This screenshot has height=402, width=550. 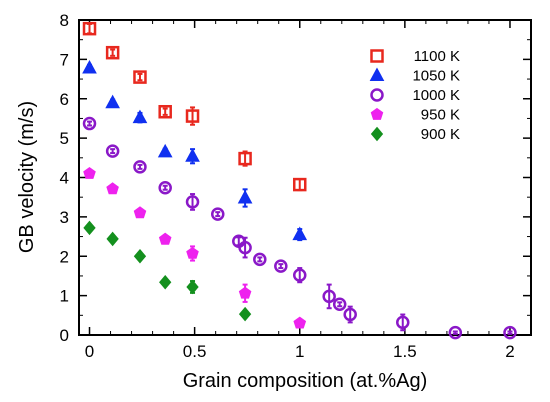 I want to click on y-tick-label: 7, so click(x=64, y=59).